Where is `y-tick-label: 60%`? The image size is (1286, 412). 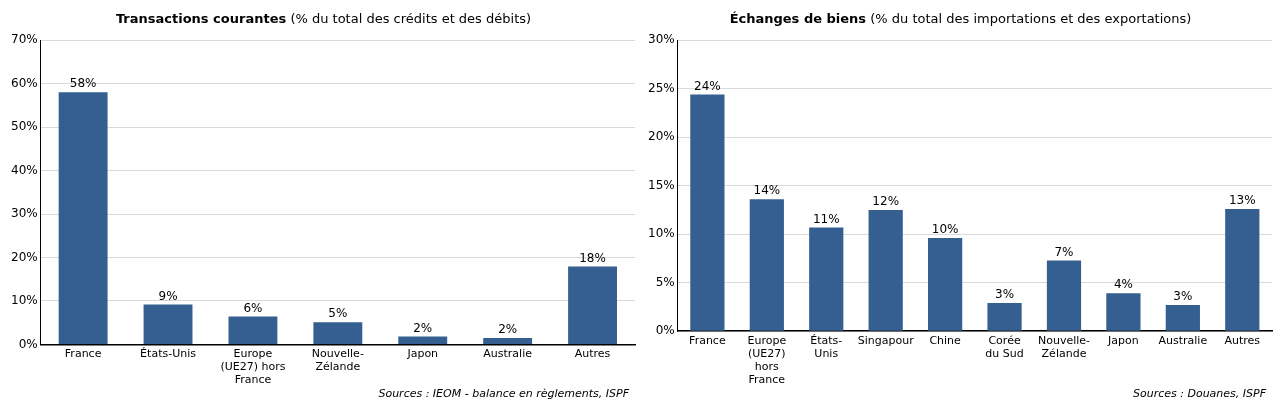
y-tick-label: 60% is located at coordinates (24, 82).